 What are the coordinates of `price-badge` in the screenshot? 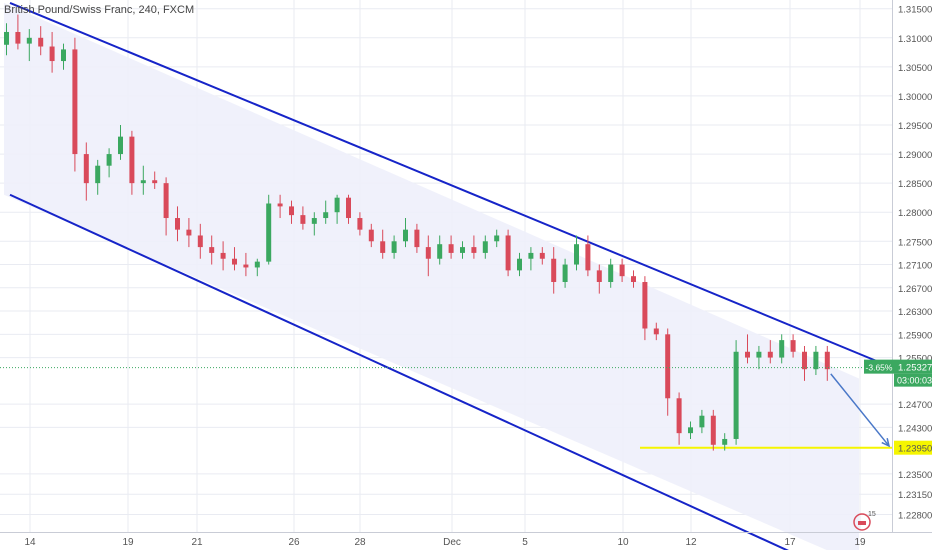 It's located at (913, 366).